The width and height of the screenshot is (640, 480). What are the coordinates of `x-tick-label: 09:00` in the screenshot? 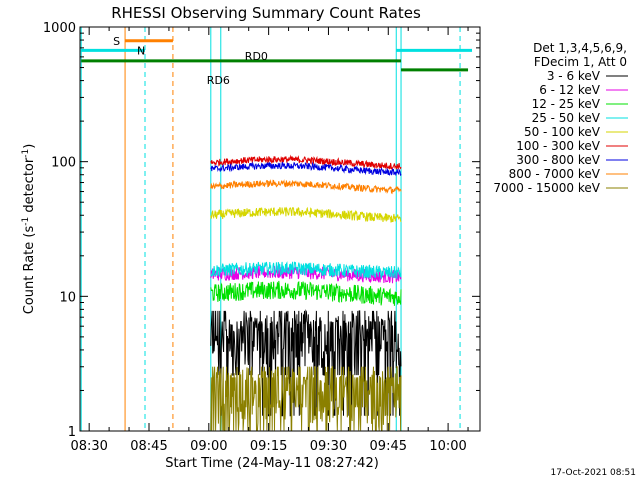 It's located at (208, 446).